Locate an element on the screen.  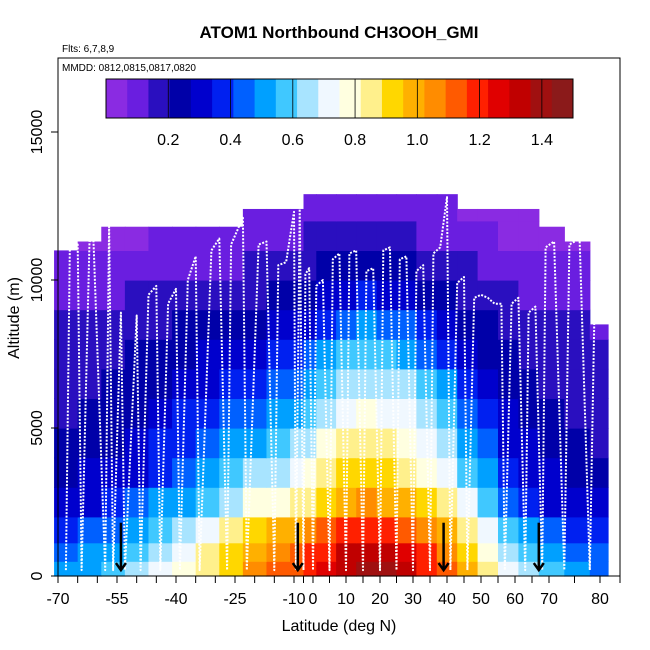
x-tick-label: -10 is located at coordinates (293, 599).